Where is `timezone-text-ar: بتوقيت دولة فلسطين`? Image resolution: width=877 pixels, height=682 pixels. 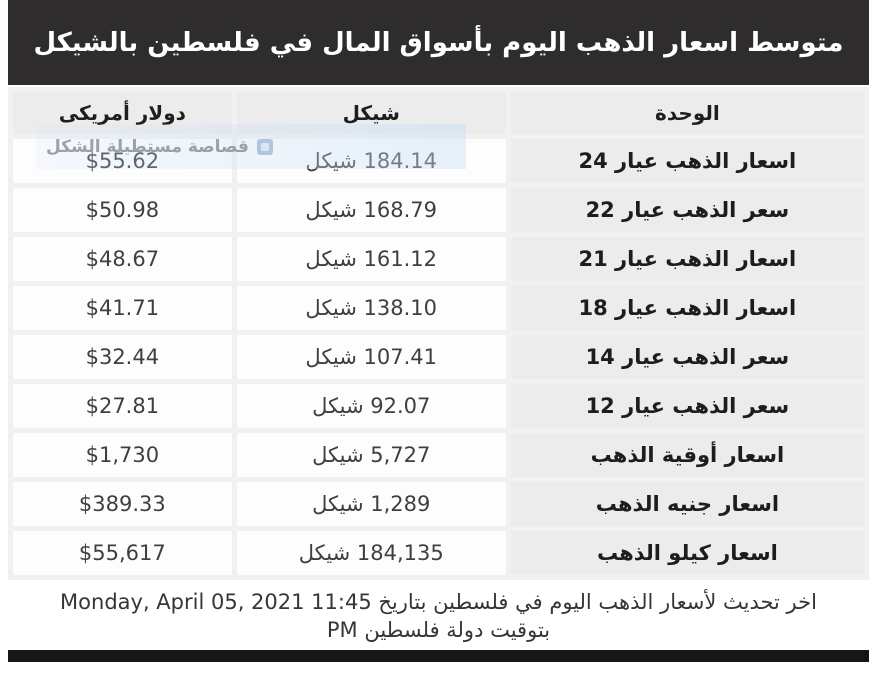
timezone-text-ar: بتوقيت دولة فلسطين is located at coordinates (457, 629).